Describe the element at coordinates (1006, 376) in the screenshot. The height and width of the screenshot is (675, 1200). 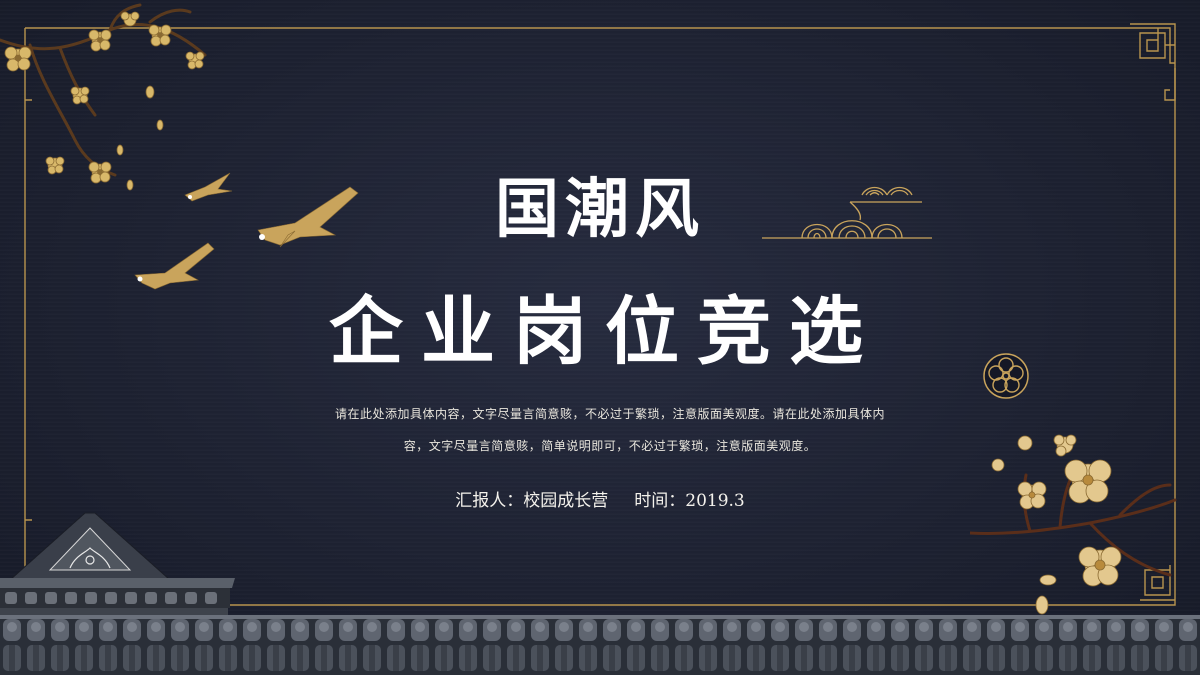
I see `plum-flower-badge-icon` at that location.